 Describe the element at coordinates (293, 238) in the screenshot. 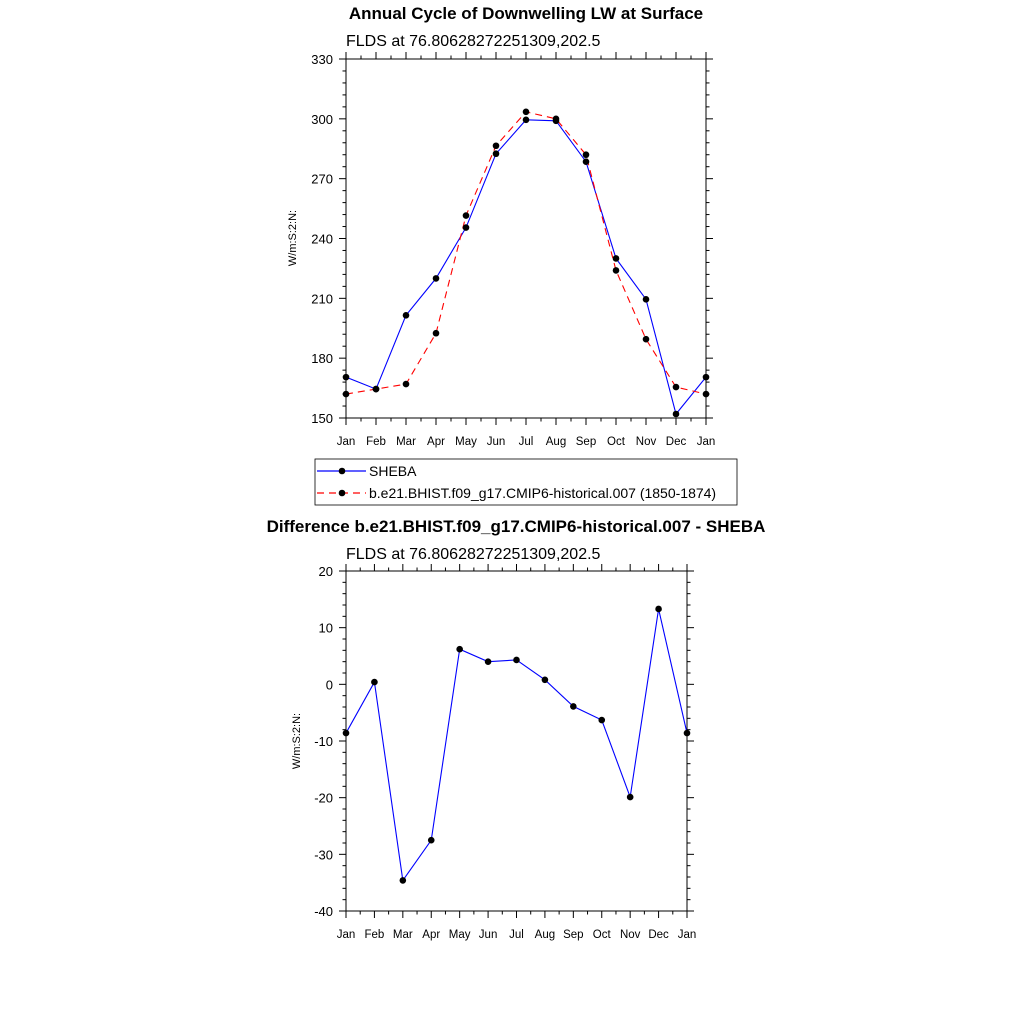

I see `y-axis-label: W/m:S:2:N:` at that location.